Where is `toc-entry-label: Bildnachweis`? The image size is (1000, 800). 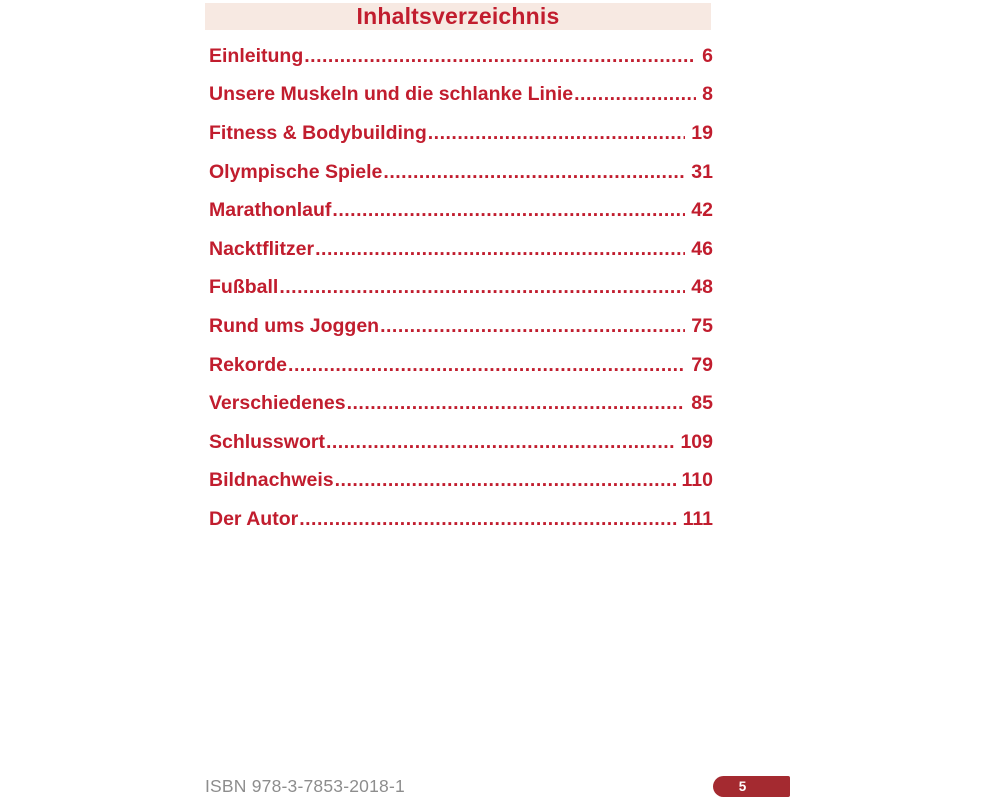
toc-entry-label: Bildnachweis is located at coordinates (271, 480).